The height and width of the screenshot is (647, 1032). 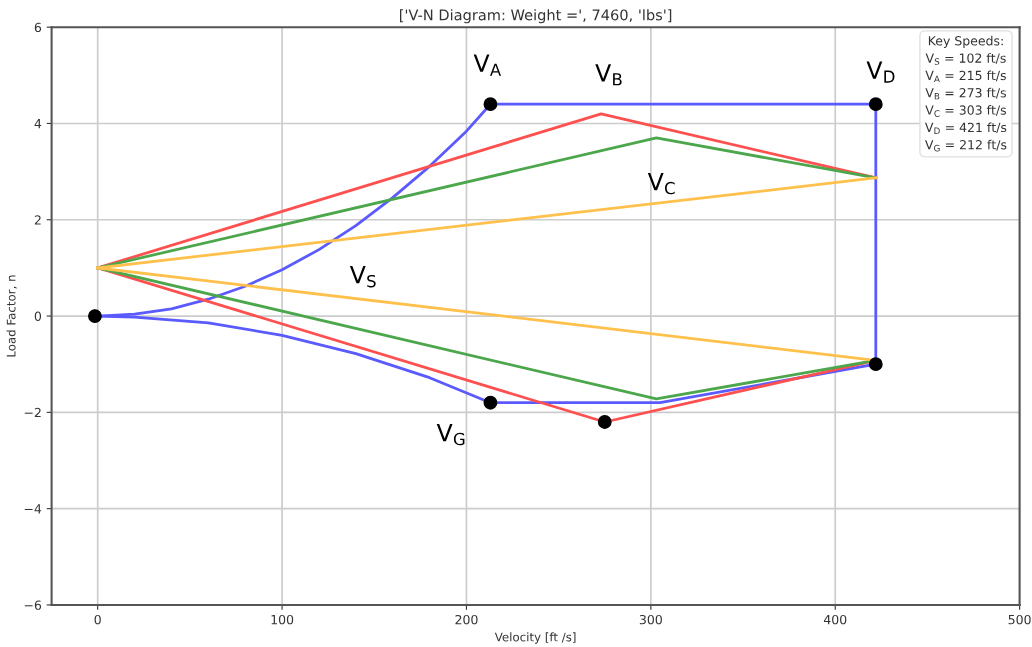 I want to click on annotation: V$_{B}$ = 273 ft/s, so click(x=965, y=93).